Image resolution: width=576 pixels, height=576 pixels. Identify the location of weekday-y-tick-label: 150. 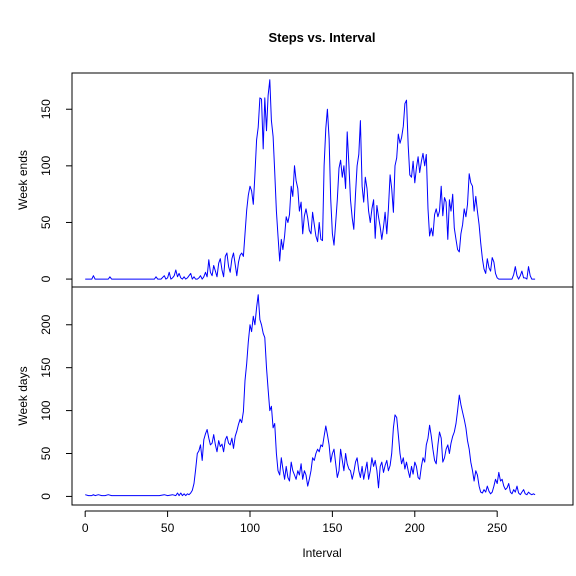
(46, 367).